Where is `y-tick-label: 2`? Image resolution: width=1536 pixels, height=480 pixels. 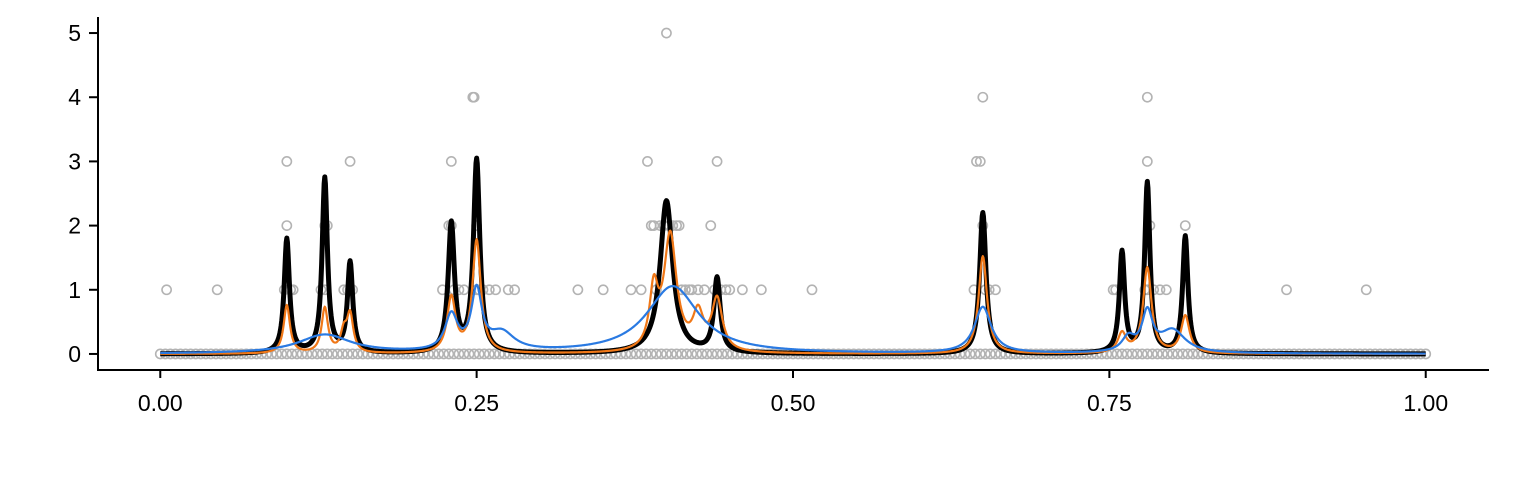
y-tick-label: 2 is located at coordinates (74, 226).